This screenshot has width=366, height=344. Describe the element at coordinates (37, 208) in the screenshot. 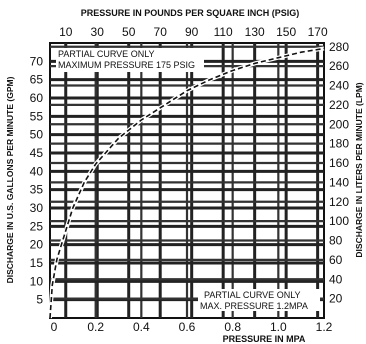

I see `gpm-tick-label-5: 30` at that location.